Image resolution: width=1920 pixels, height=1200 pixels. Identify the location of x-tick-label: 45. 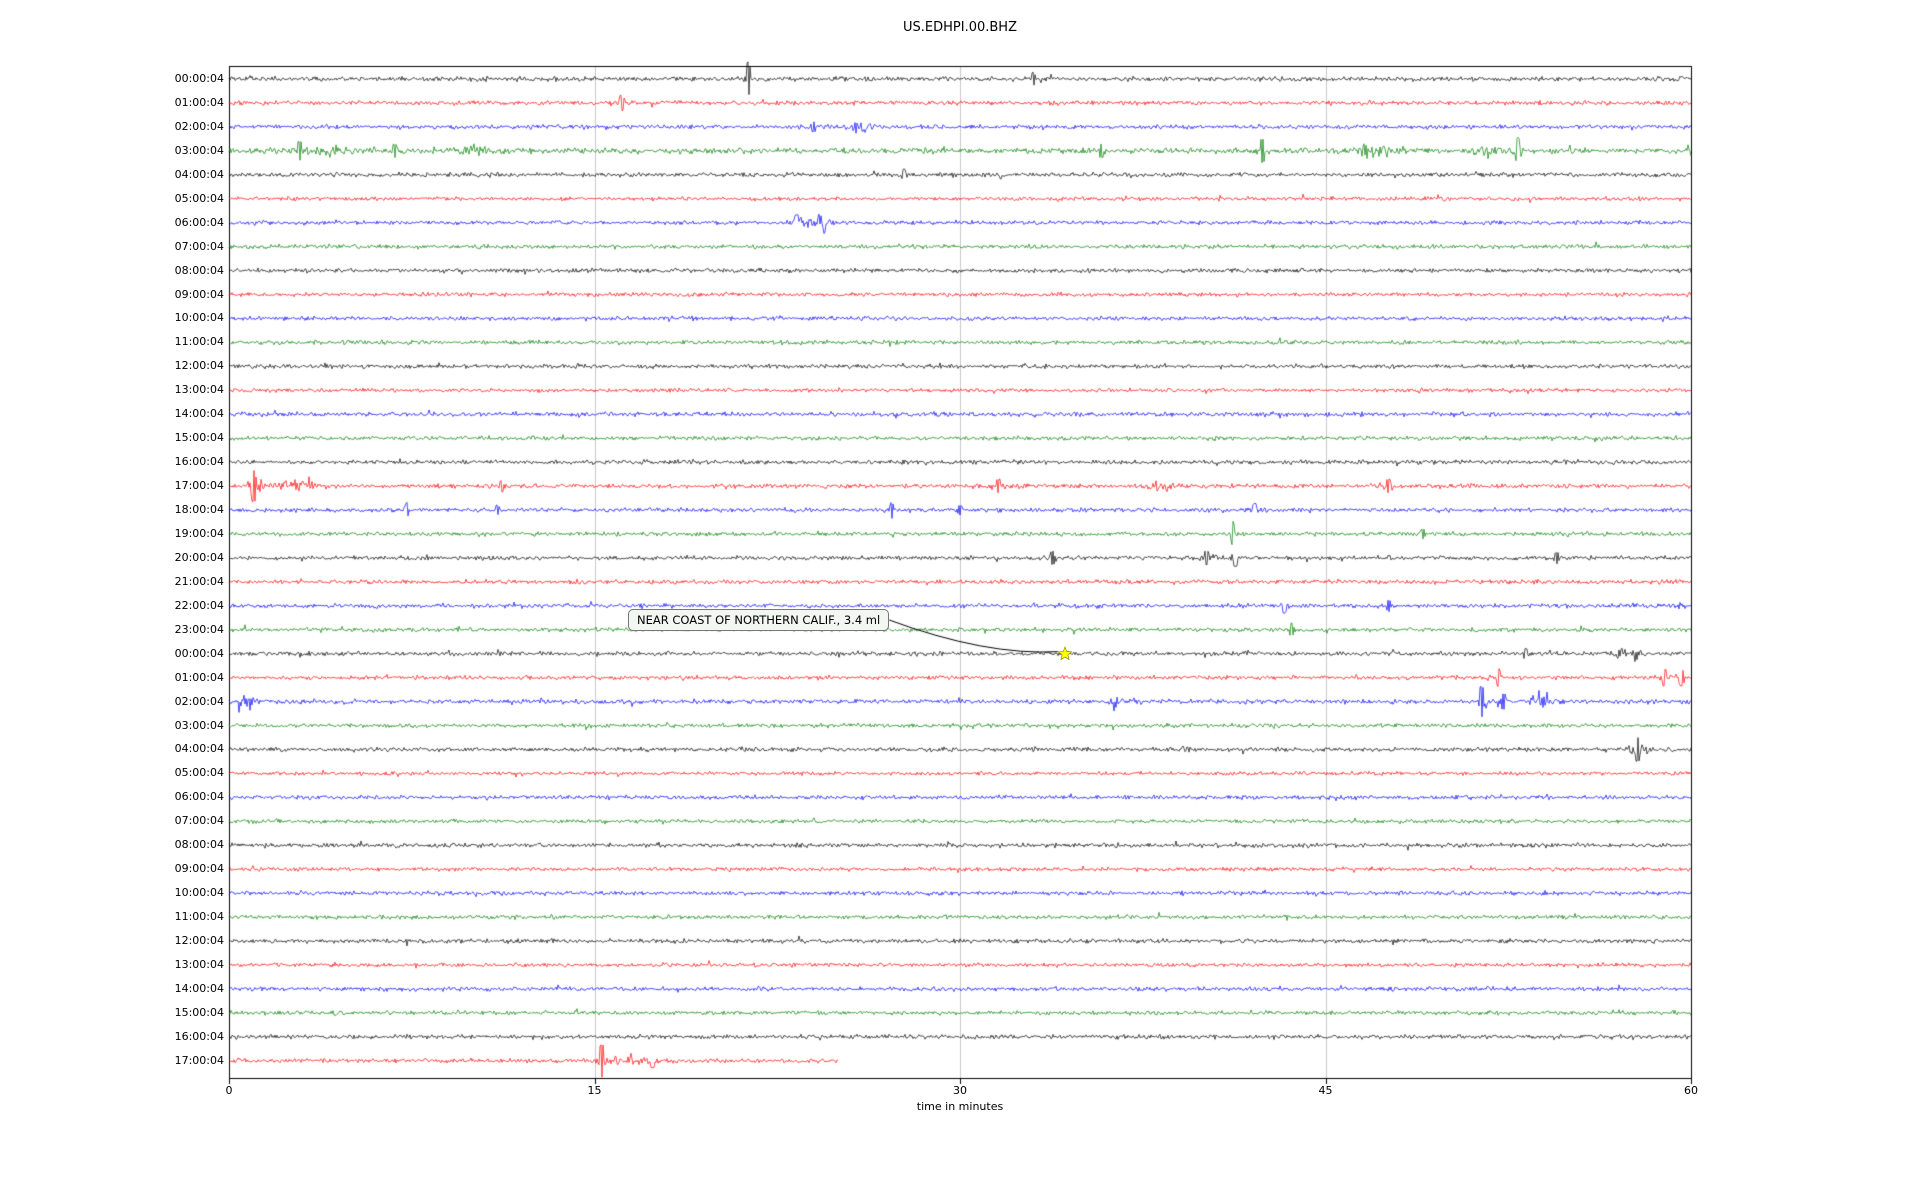
(1325, 1090).